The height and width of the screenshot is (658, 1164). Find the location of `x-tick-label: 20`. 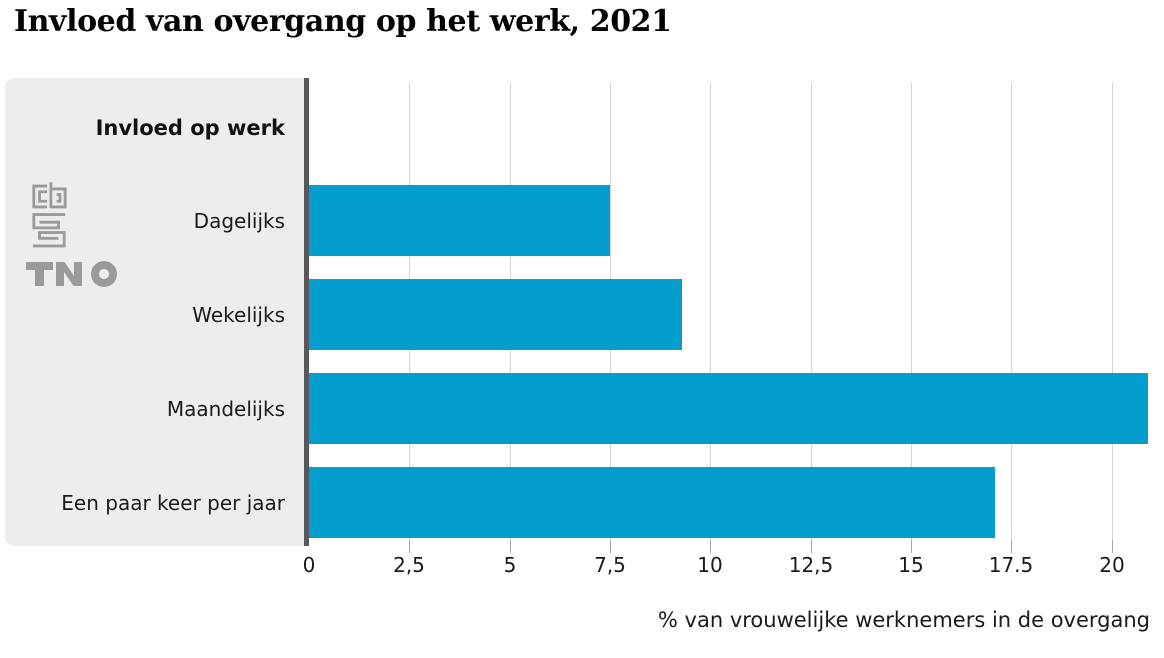

x-tick-label: 20 is located at coordinates (1112, 565).